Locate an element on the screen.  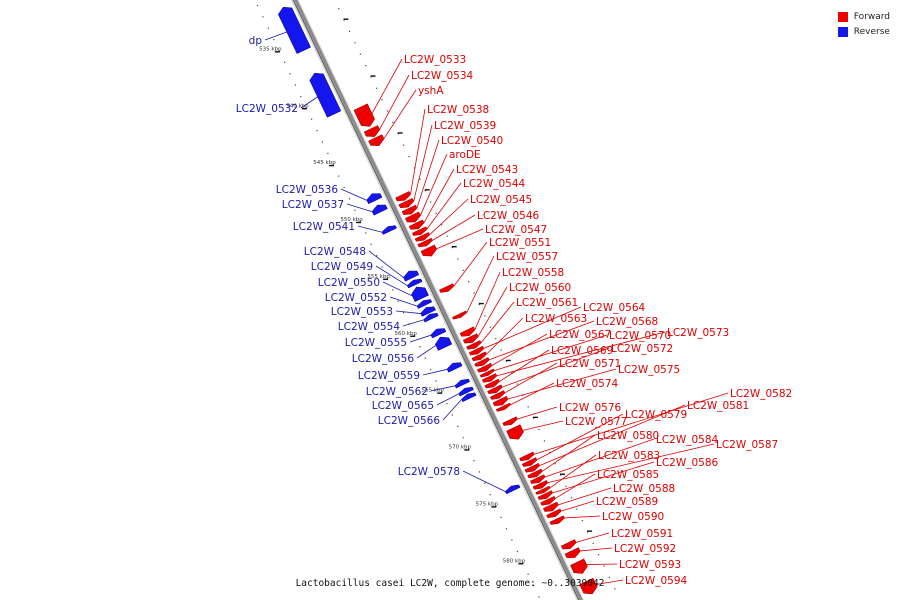
reverse-swatch is located at coordinates (842, 31).